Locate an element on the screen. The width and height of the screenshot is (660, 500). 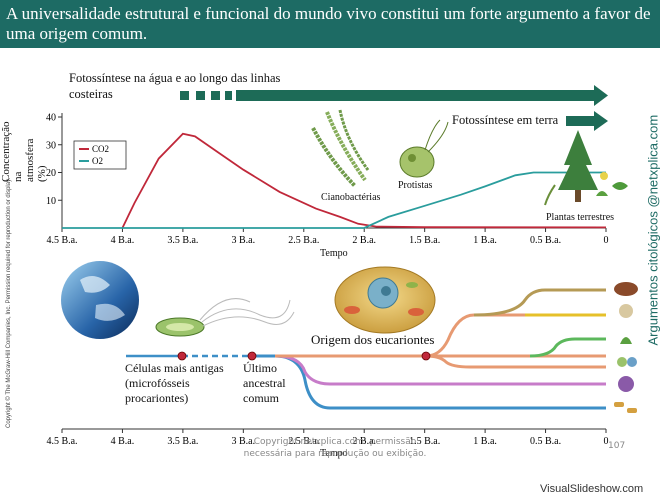
top-y-tick-label: 40 is located at coordinates (51, 118).